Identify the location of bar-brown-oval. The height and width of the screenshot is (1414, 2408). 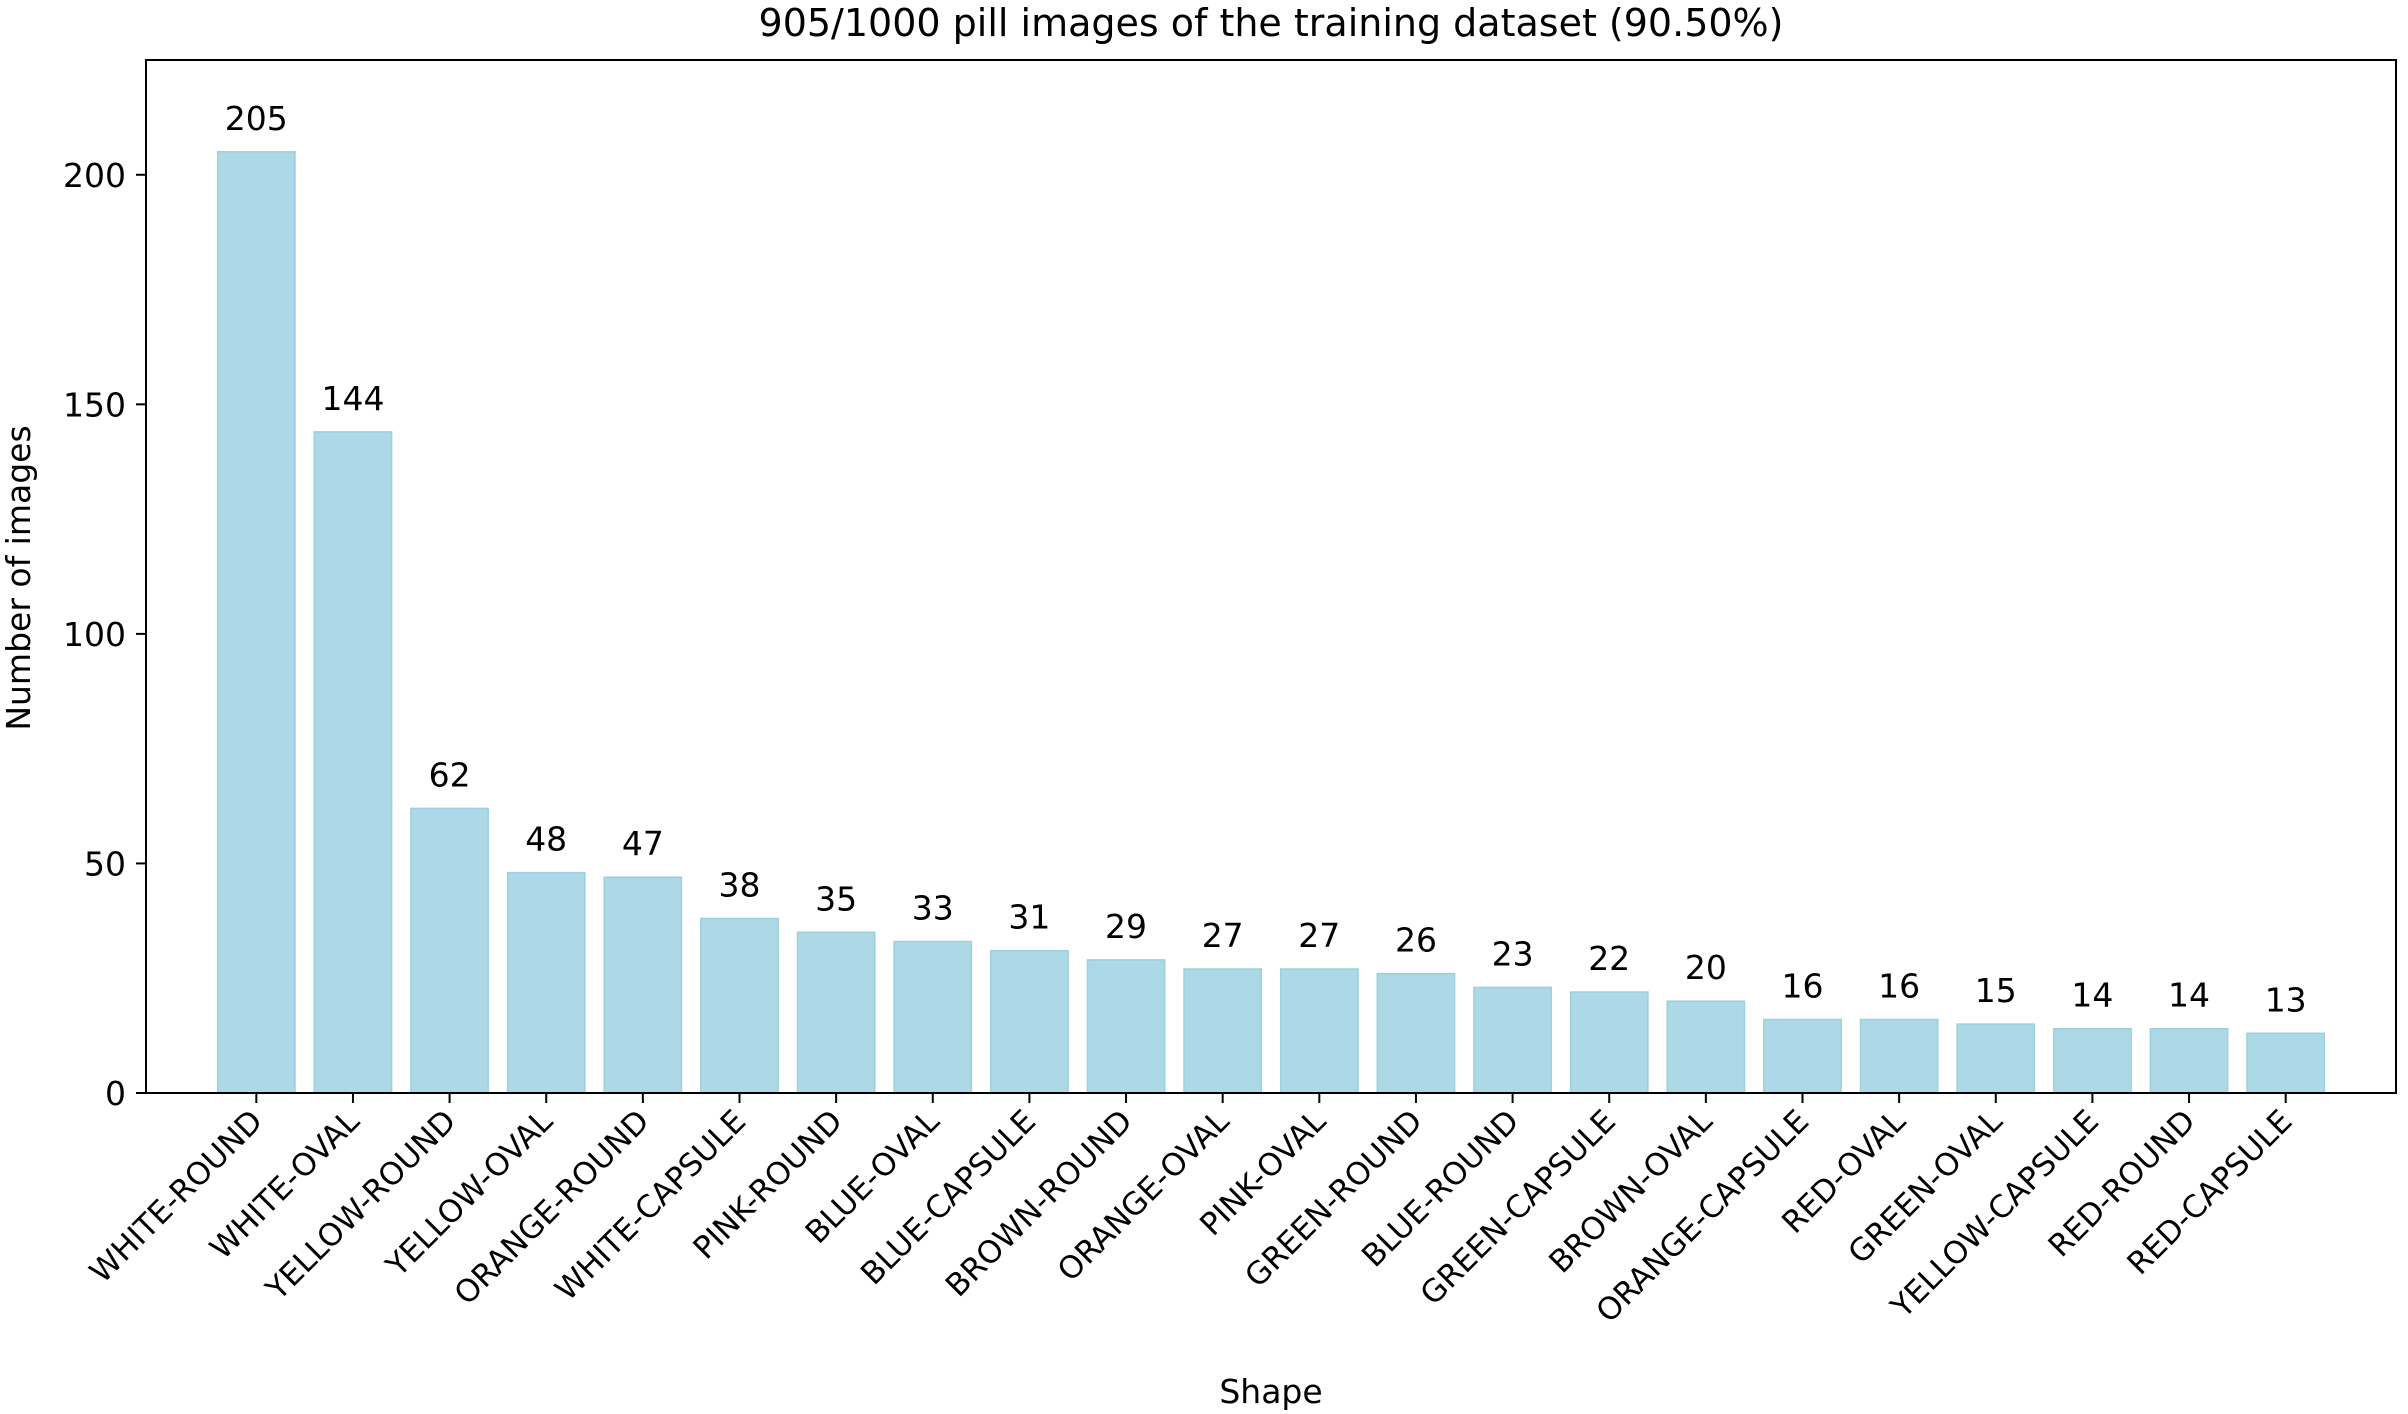
(1706, 1047).